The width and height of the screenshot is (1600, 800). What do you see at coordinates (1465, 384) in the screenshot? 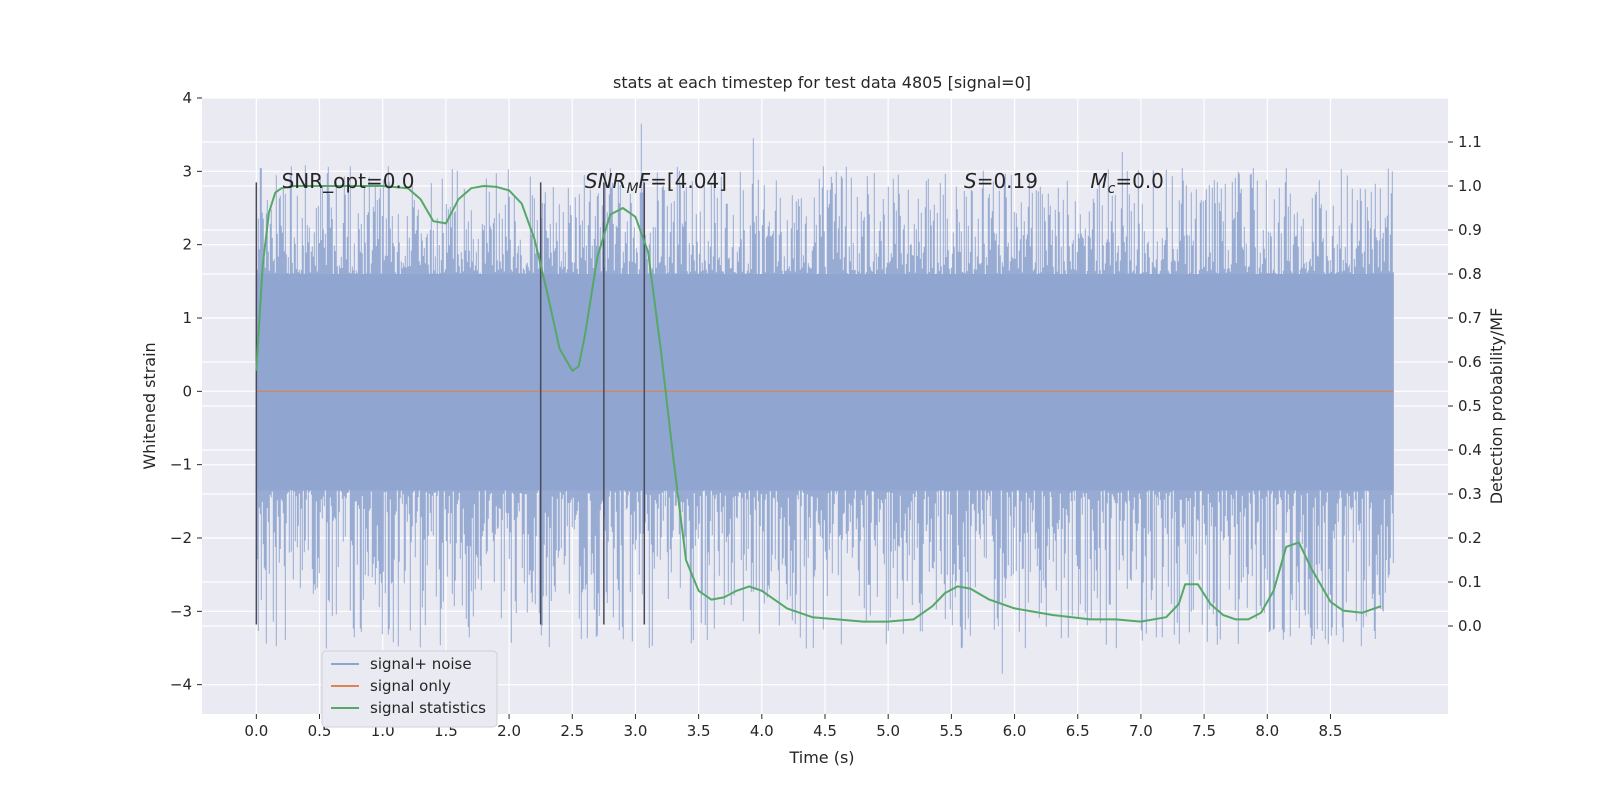
I see `y-right-axis-ticks: 0.0 0.1 0.2 0.3 0.4 0.5 0.6 0.7 0.8 0.9 1.0 1.1` at bounding box center [1465, 384].